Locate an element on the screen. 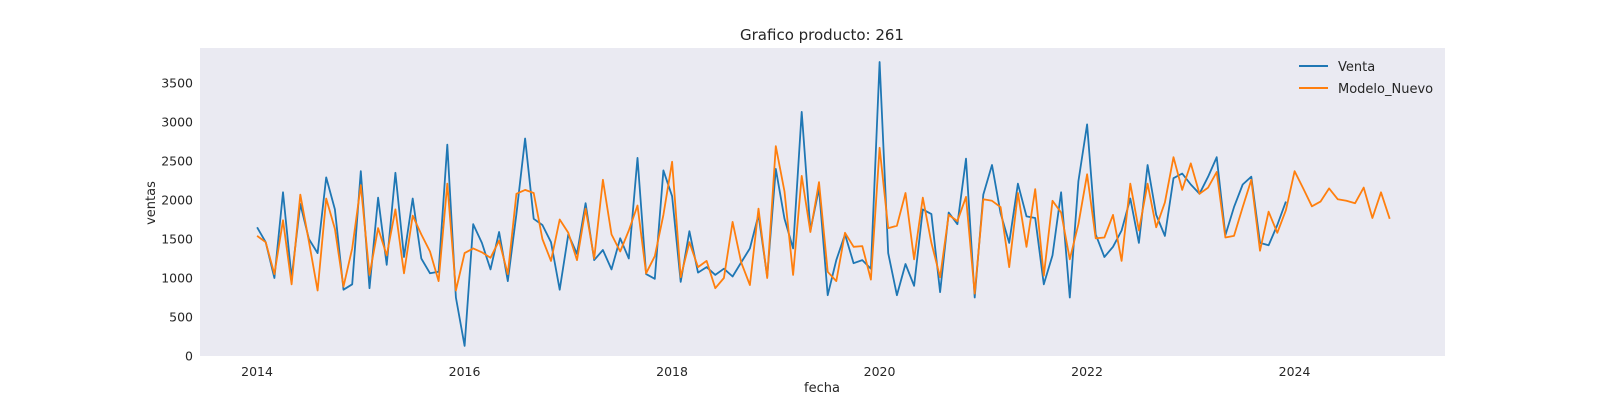 The width and height of the screenshot is (1600, 400). x-axis-ticks: 2014 2016 2018 2020 2022 2024 is located at coordinates (775, 371).